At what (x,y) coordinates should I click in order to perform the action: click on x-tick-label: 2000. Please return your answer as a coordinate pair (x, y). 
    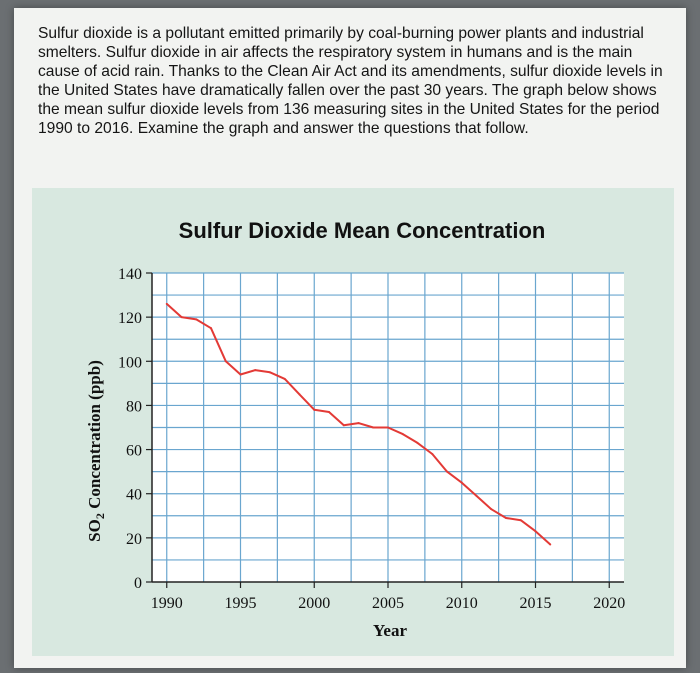
    Looking at the image, I should click on (314, 603).